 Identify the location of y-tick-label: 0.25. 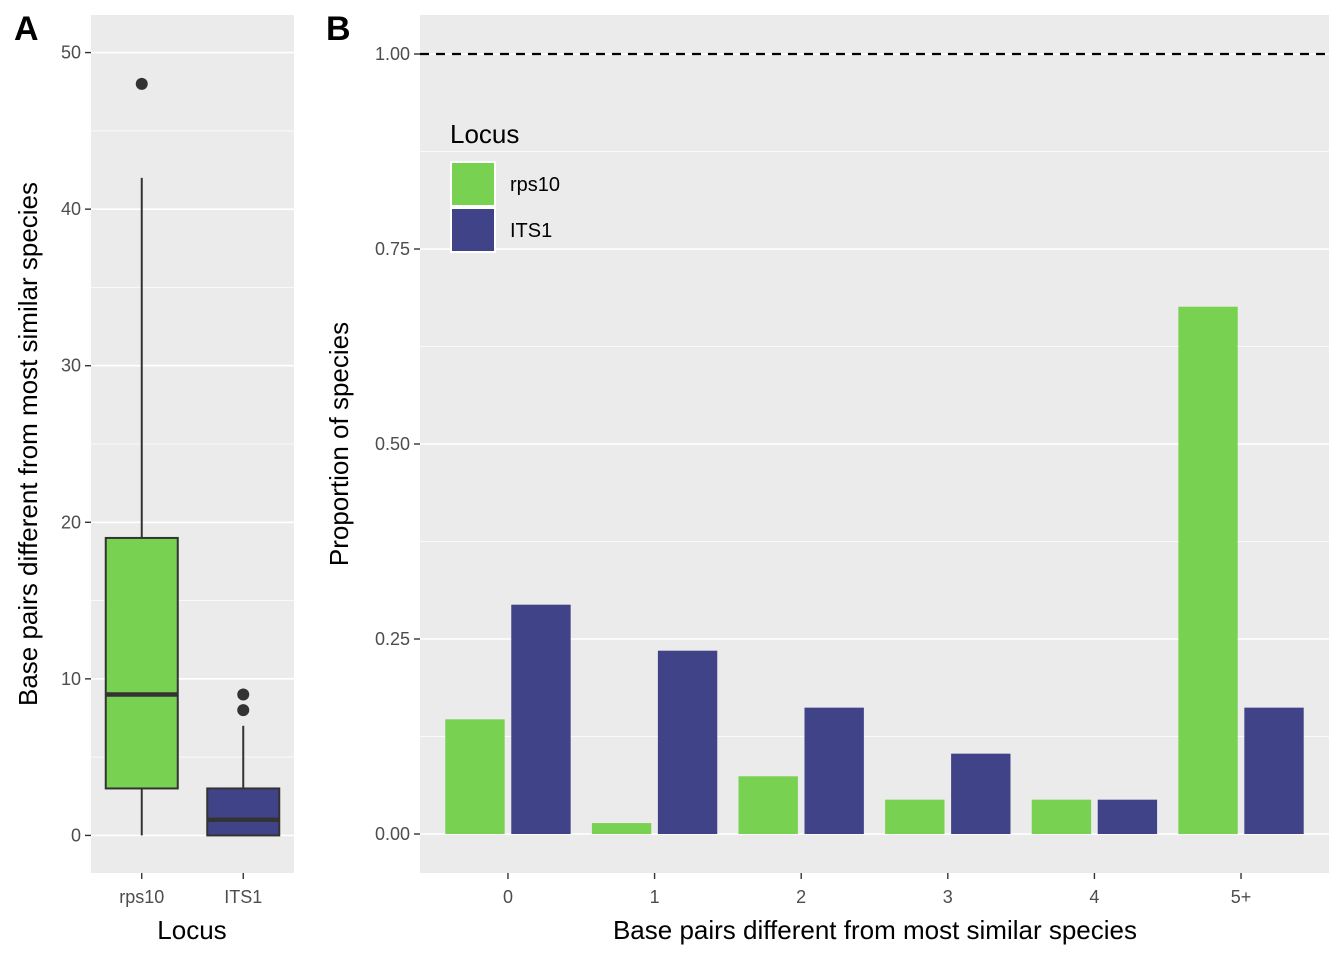
(392, 639).